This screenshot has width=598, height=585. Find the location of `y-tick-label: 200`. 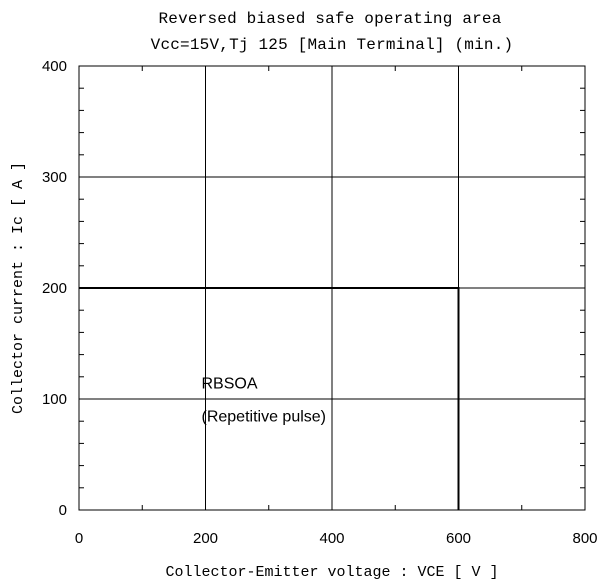

y-tick-label: 200 is located at coordinates (54, 288).